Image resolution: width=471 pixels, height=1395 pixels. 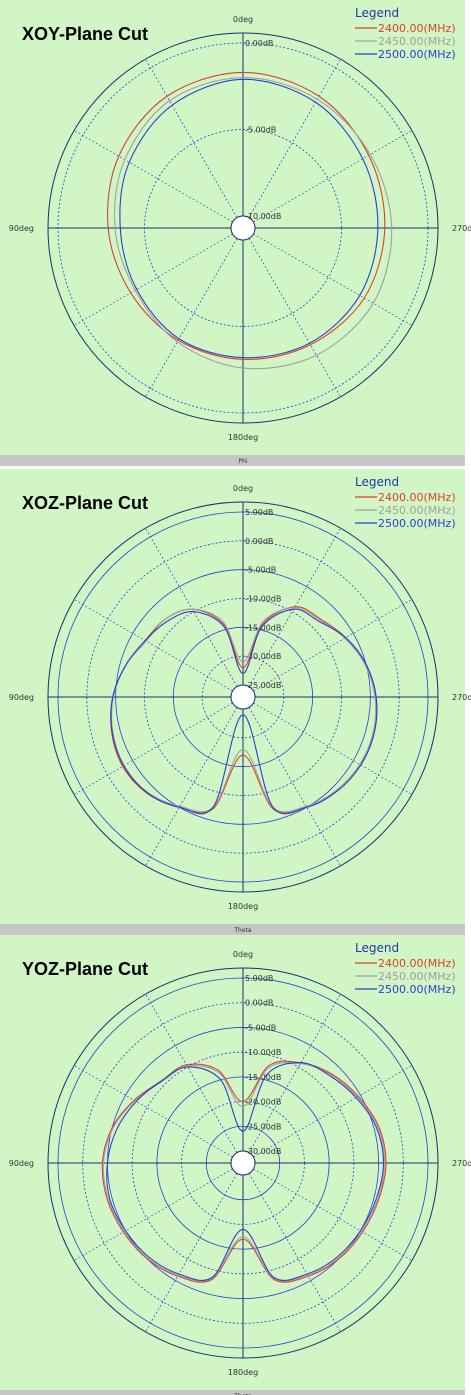 I want to click on chart-title: YOZ-Plane Cut, so click(x=85, y=969).